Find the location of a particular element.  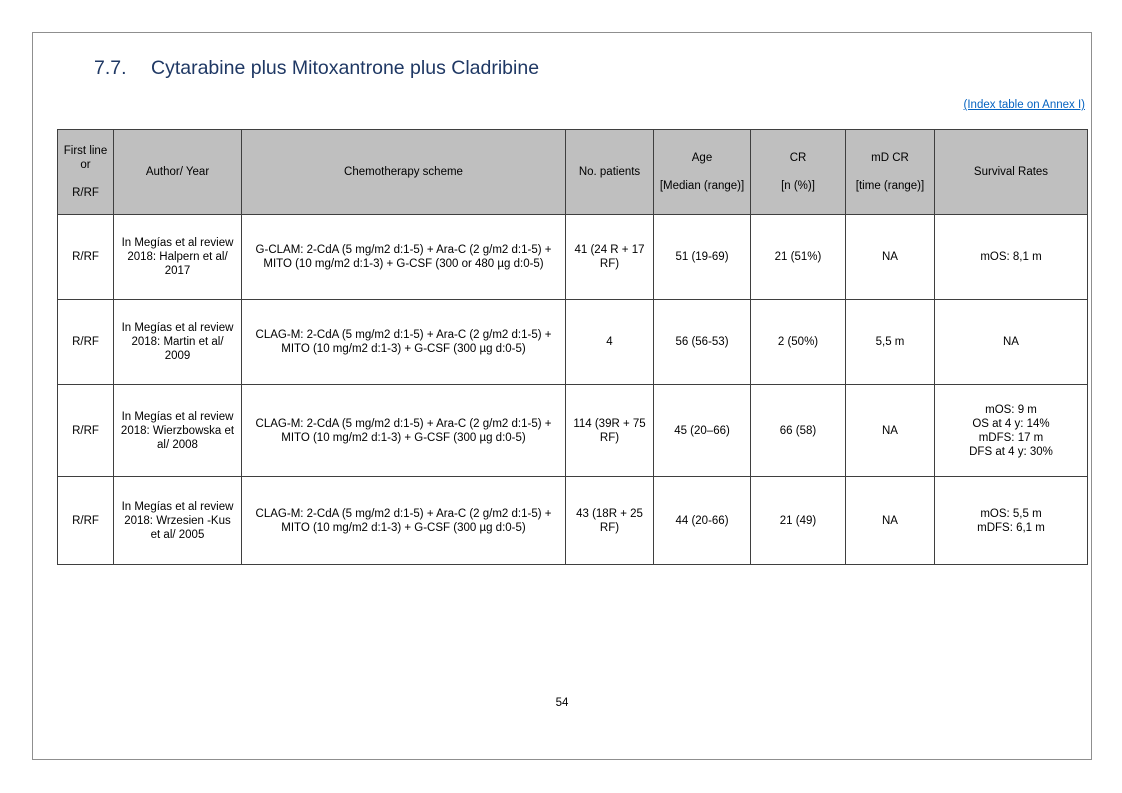

table-cell: 45 (20–66) is located at coordinates (702, 430).